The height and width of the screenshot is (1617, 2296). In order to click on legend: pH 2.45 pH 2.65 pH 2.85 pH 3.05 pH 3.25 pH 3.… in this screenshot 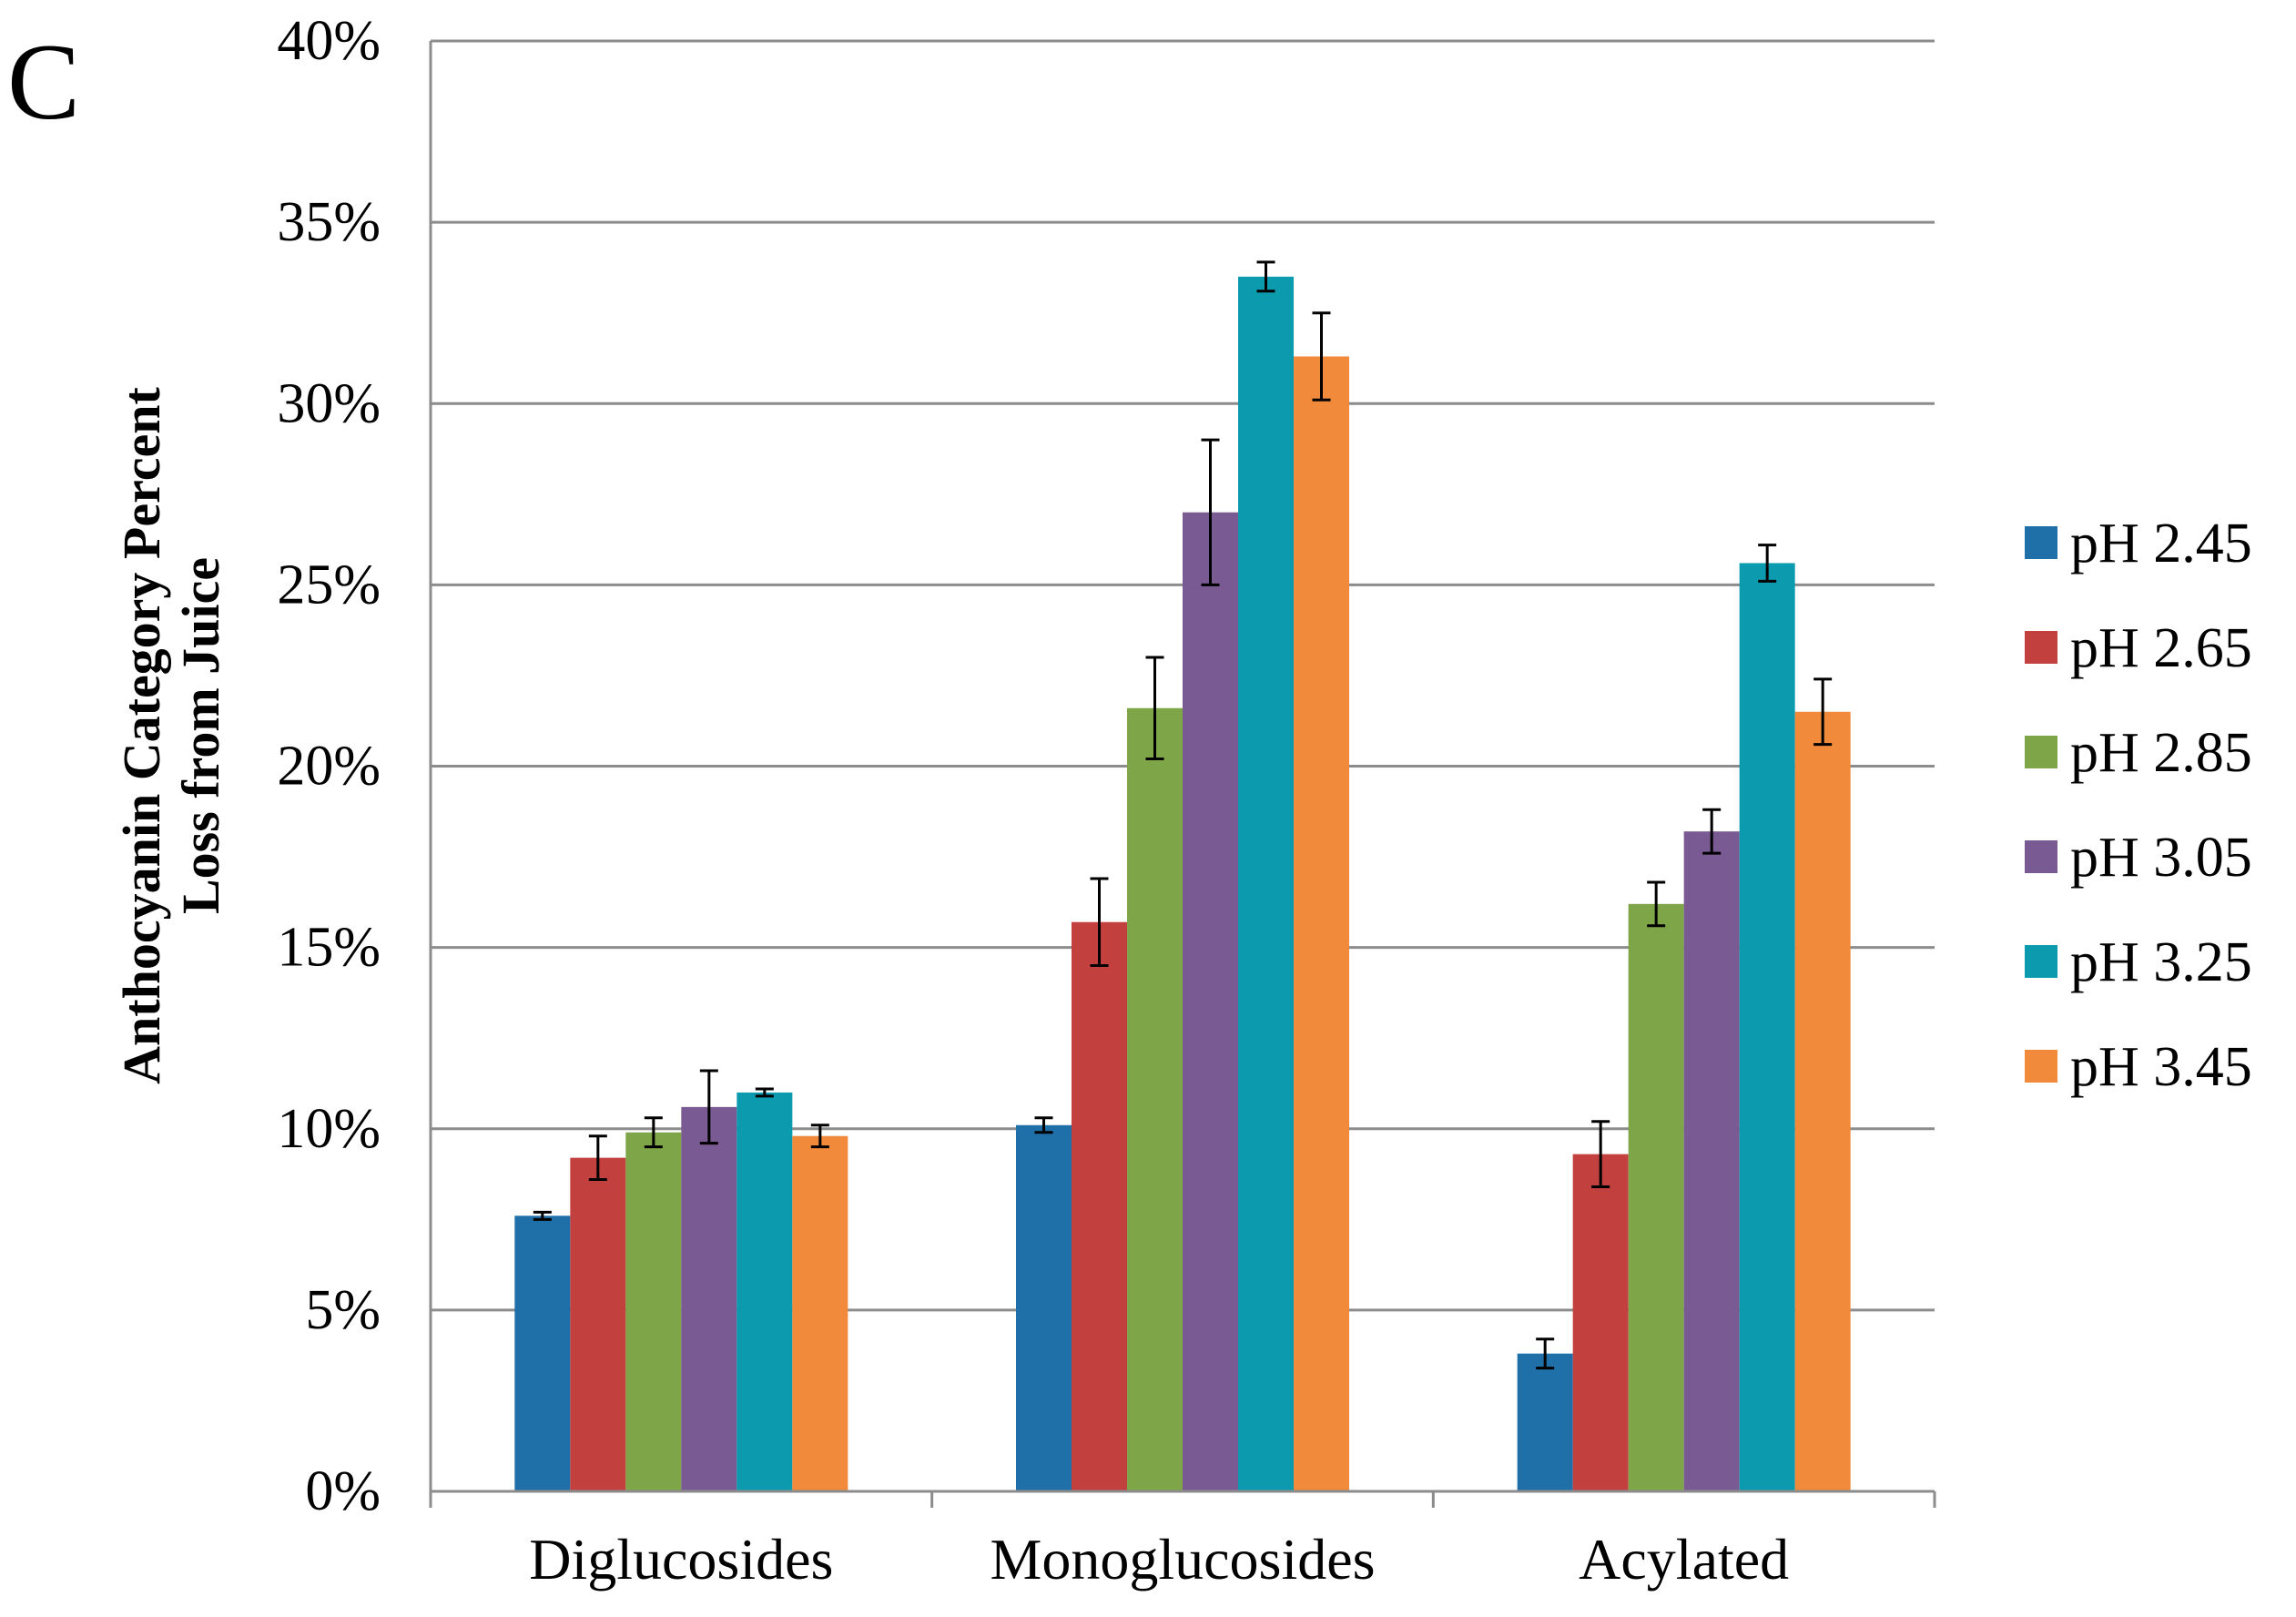, I will do `click(2138, 806)`.